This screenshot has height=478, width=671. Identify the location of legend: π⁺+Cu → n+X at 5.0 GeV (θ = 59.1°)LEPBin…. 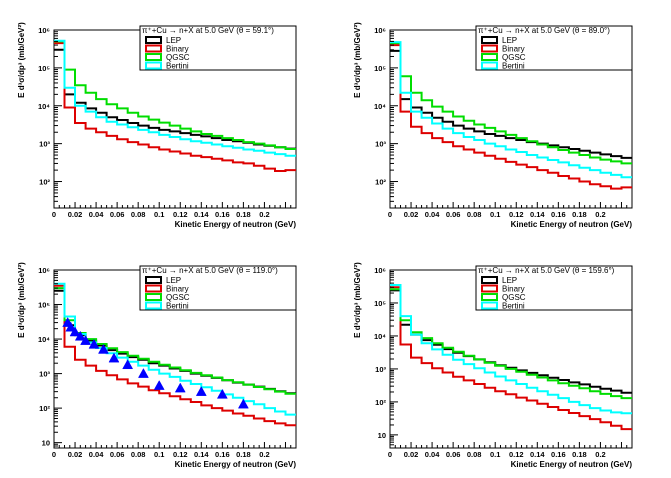
(218, 48).